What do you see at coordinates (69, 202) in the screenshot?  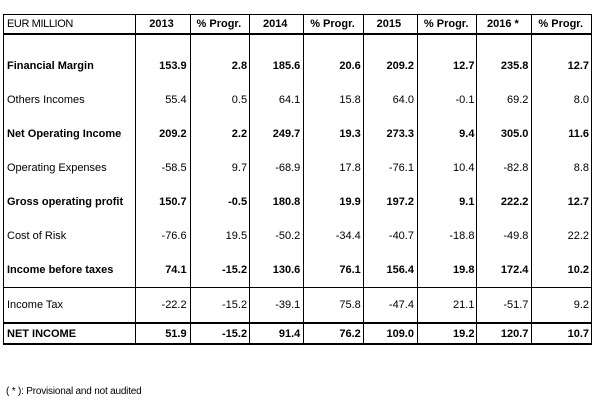 I see `row-label: Gross operating profit` at bounding box center [69, 202].